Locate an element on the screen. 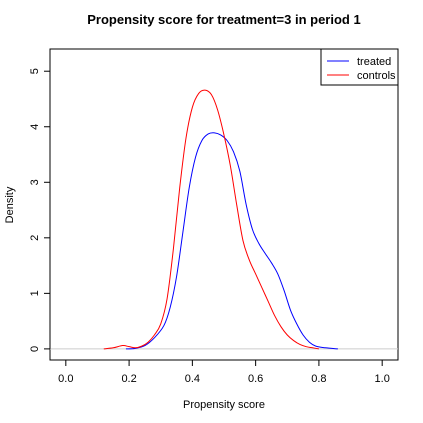 The width and height of the screenshot is (423, 423). y-tick-label: 3 is located at coordinates (35, 182).